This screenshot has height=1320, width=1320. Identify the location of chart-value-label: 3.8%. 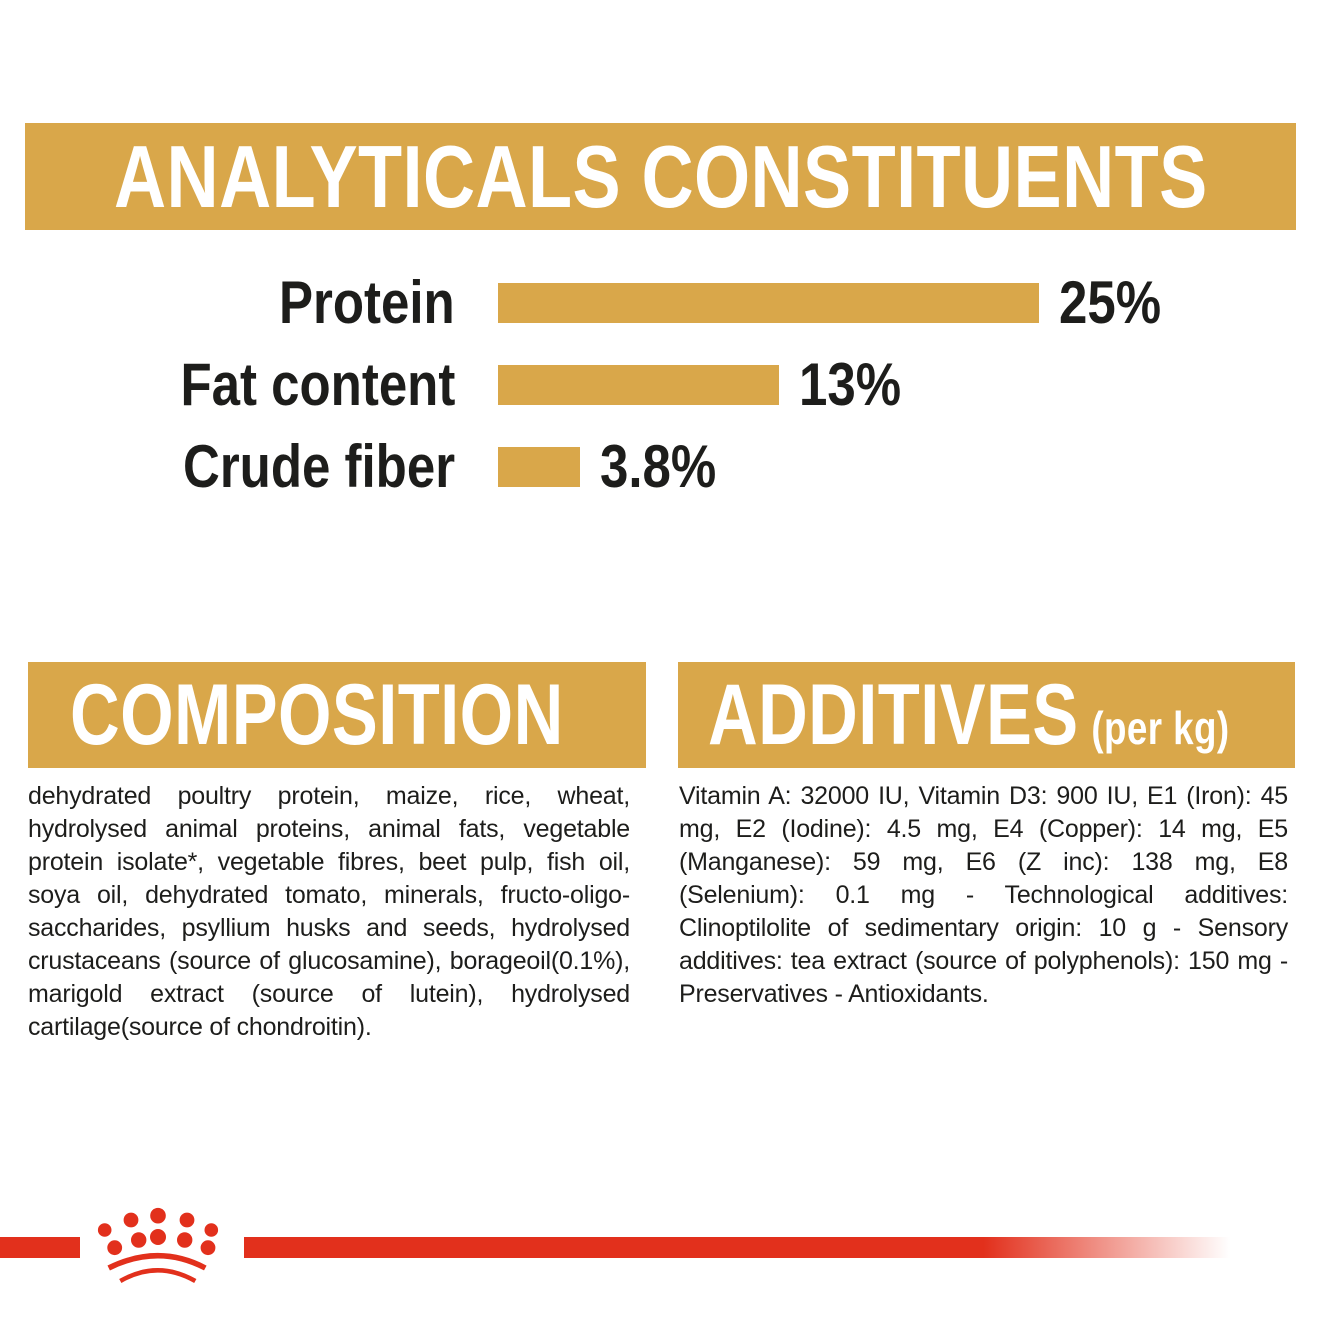
(668, 467).